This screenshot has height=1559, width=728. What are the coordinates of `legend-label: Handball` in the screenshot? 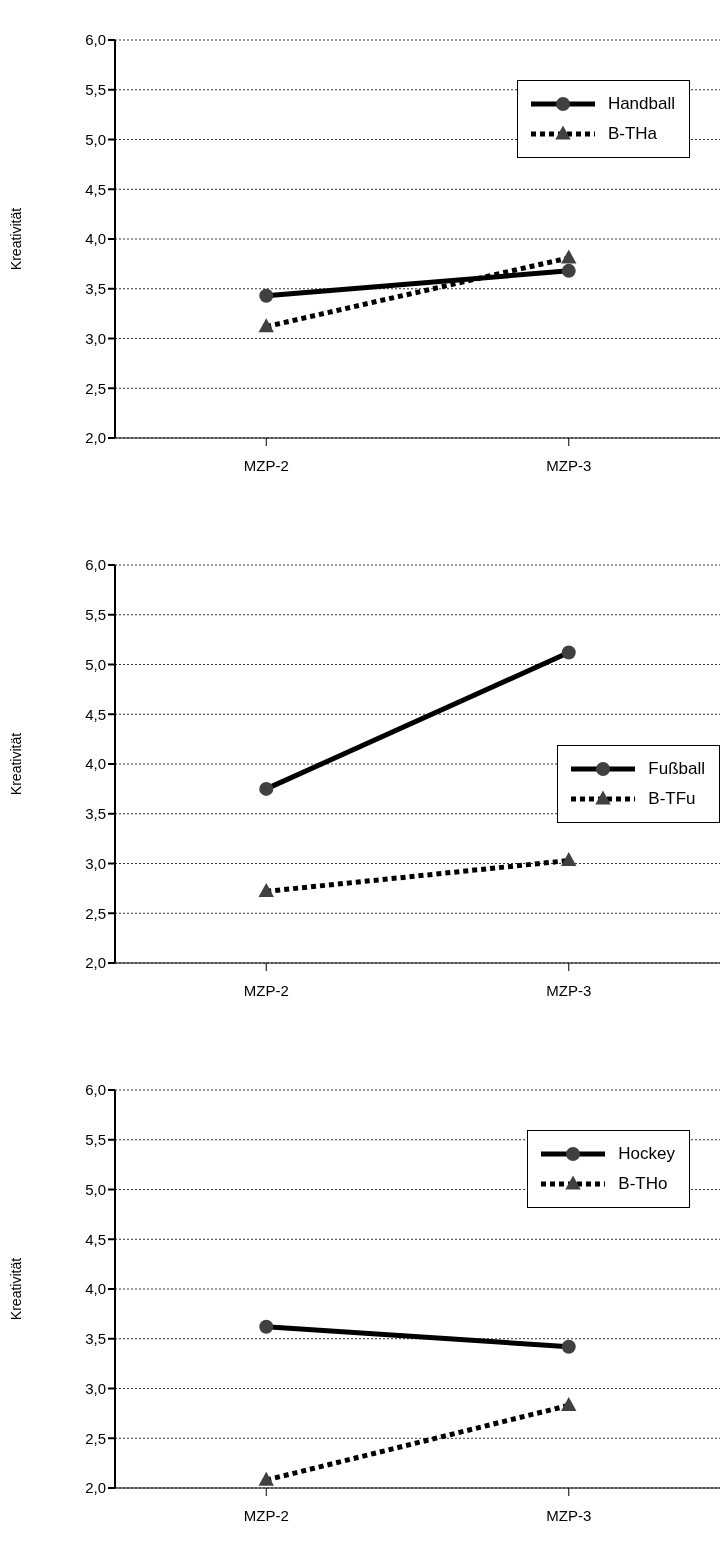 It's located at (641, 104).